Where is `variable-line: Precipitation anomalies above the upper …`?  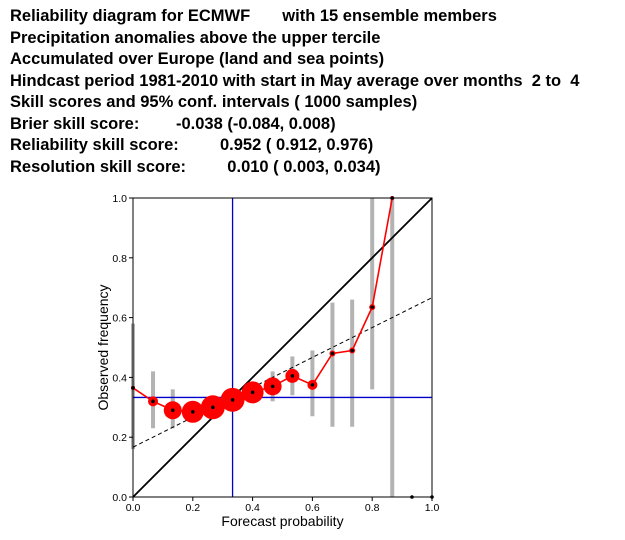
variable-line: Precipitation anomalies above the upper … is located at coordinates (195, 37).